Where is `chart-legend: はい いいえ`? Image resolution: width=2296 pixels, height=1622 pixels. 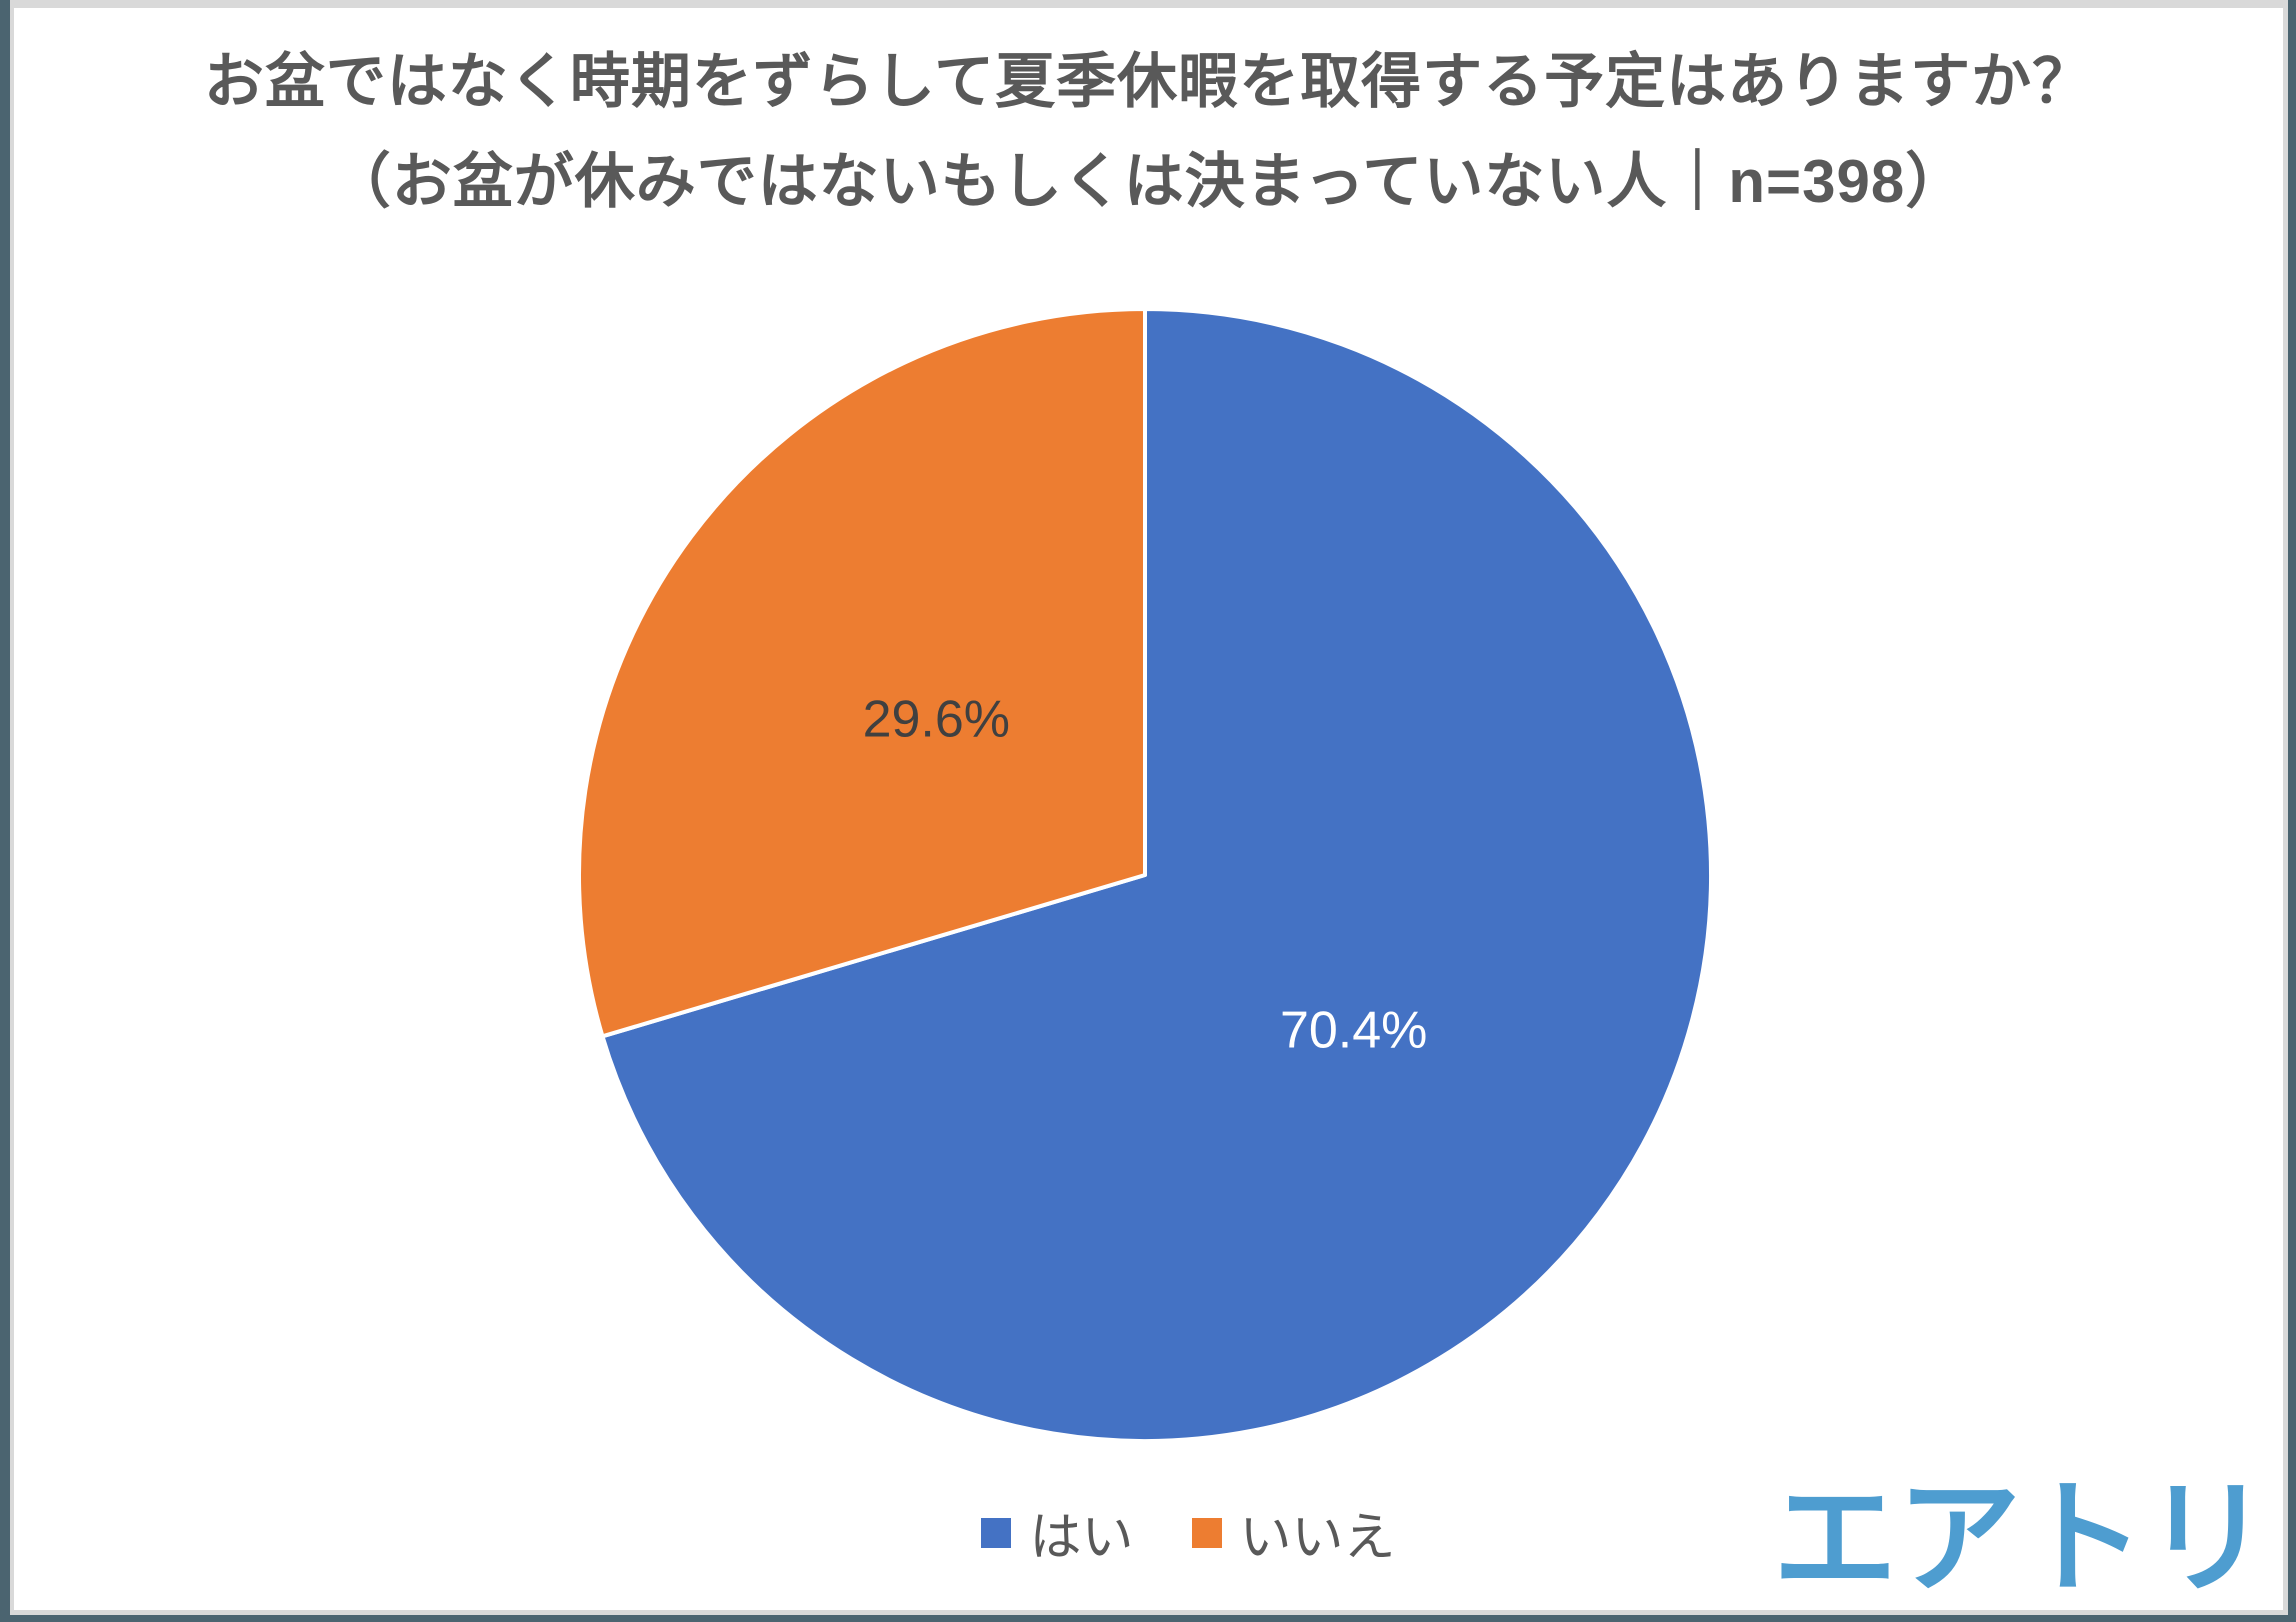 chart-legend: はい いいえ is located at coordinates (1168, 1532).